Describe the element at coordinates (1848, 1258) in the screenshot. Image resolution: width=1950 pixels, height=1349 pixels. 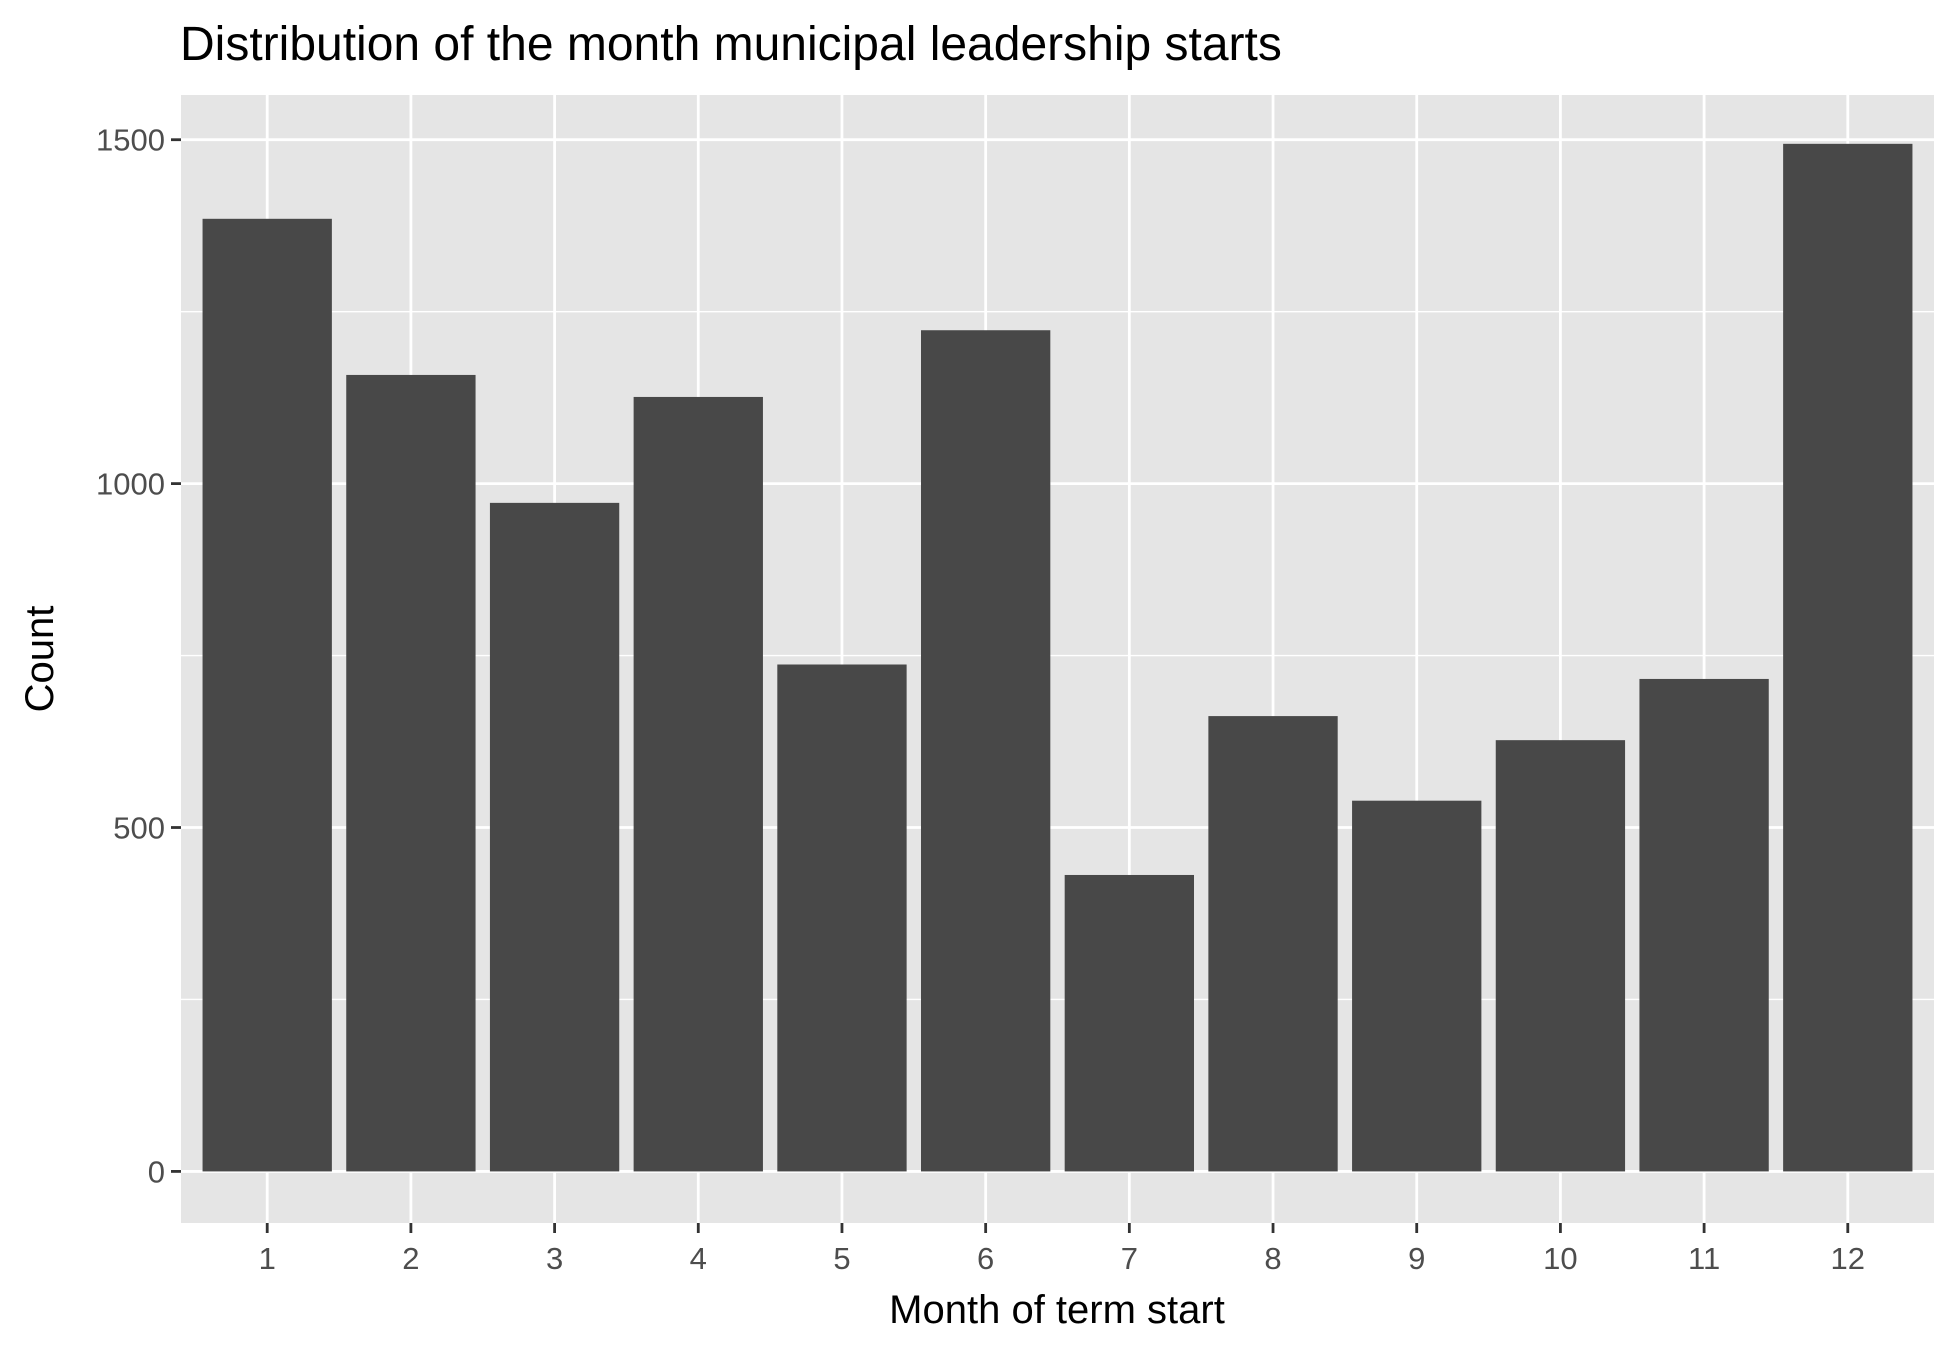
I see `x-tick-label: 12` at that location.